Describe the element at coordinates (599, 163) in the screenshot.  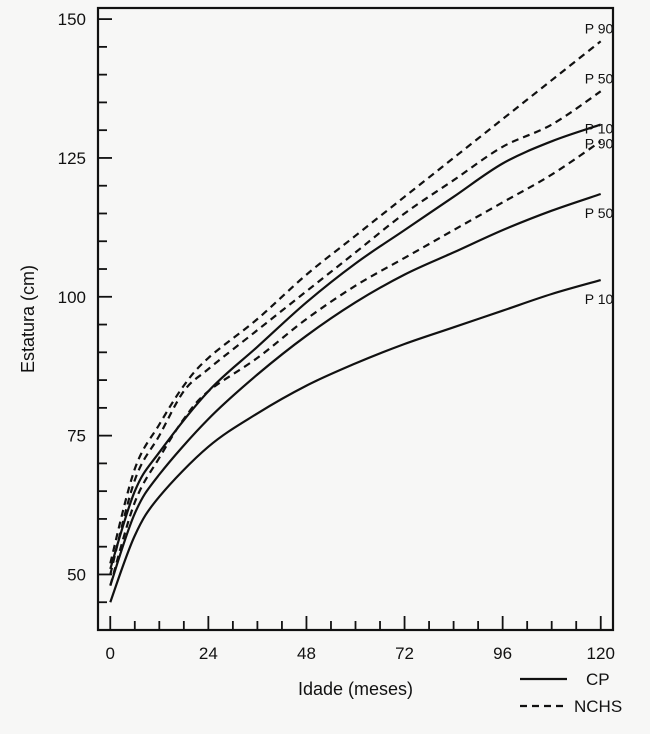
I see `percentile-labels: P 90P 50P 10P 90P 50P 10` at that location.